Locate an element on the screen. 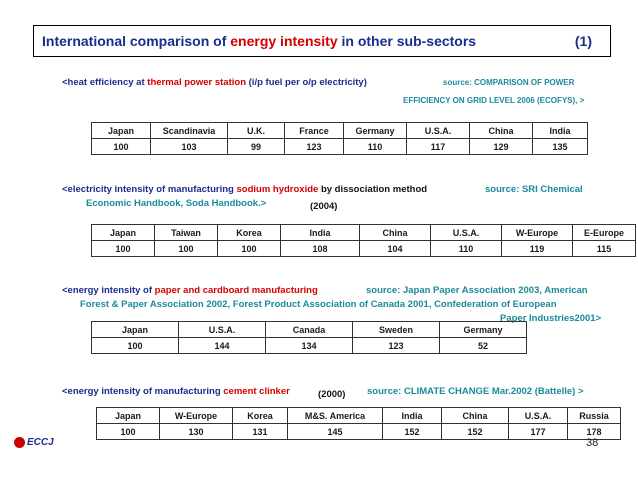 Image resolution: width=638 pixels, height=479 pixels. table-cell: 103 is located at coordinates (189, 146).